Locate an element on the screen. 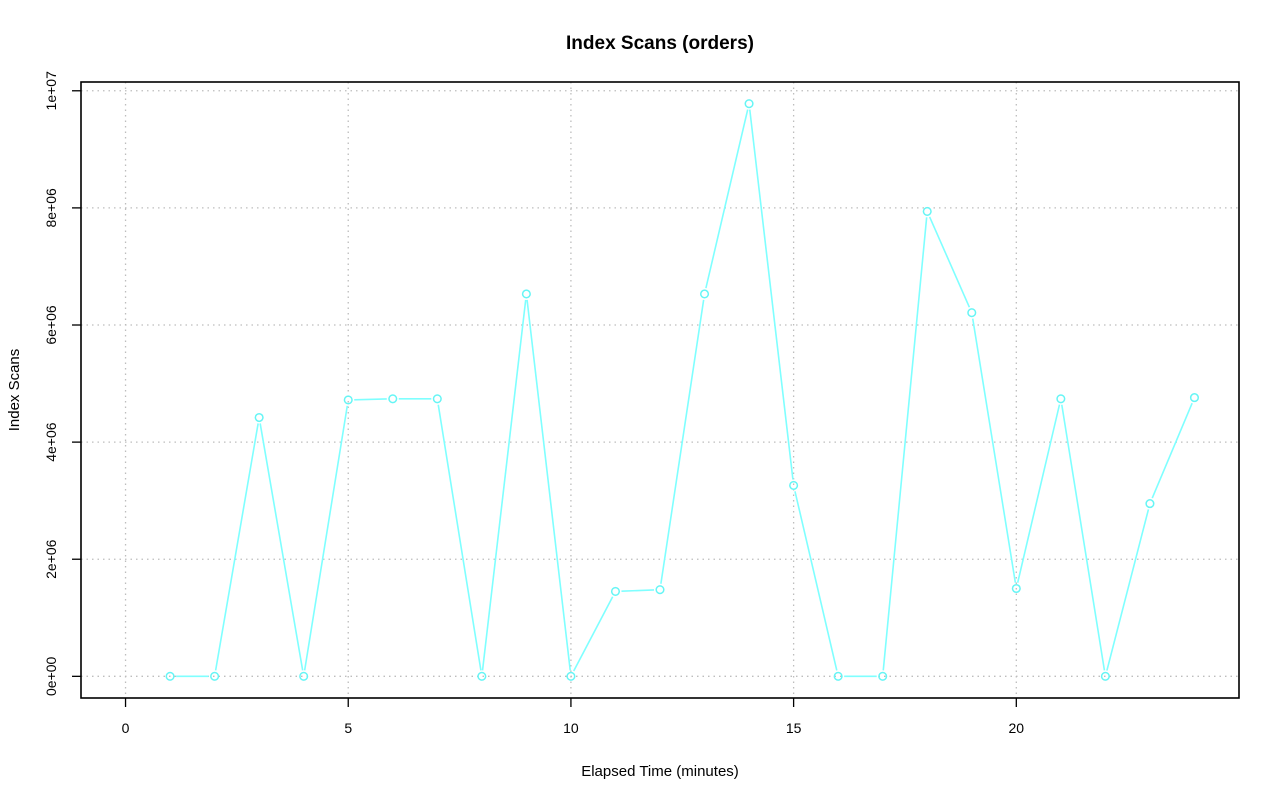 This screenshot has width=1280, height=801. y-tick-label: 1e+07 is located at coordinates (51, 91).